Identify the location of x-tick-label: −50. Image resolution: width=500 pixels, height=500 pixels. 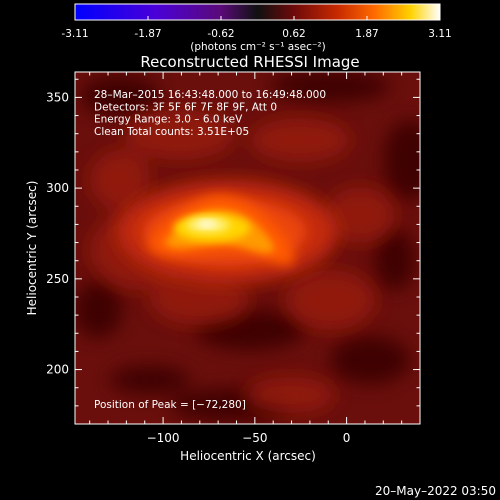
(254, 438).